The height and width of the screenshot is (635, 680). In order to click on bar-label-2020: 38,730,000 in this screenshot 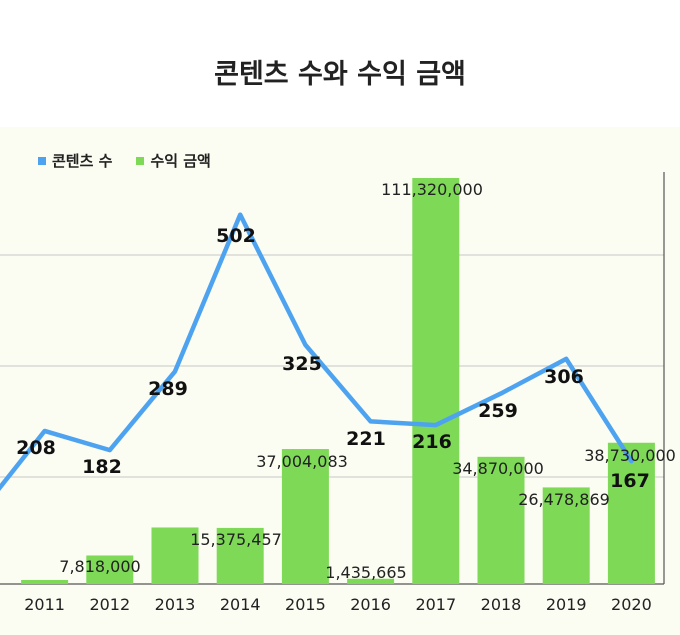, I will do `click(630, 455)`.